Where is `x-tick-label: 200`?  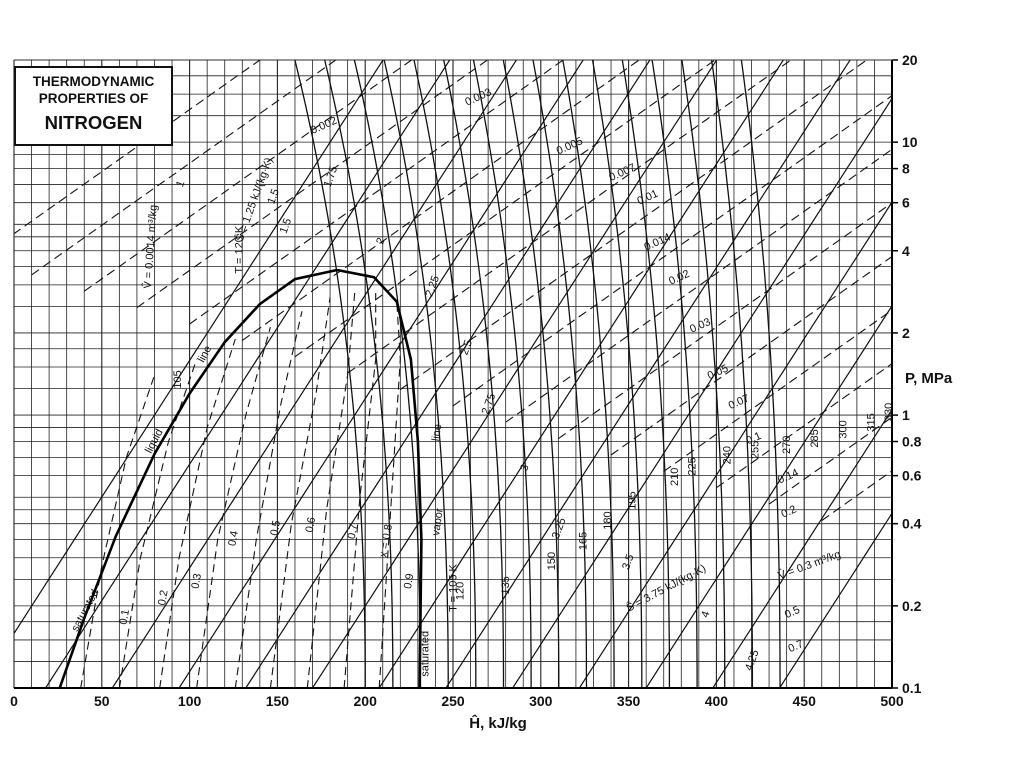 x-tick-label: 200 is located at coordinates (366, 701).